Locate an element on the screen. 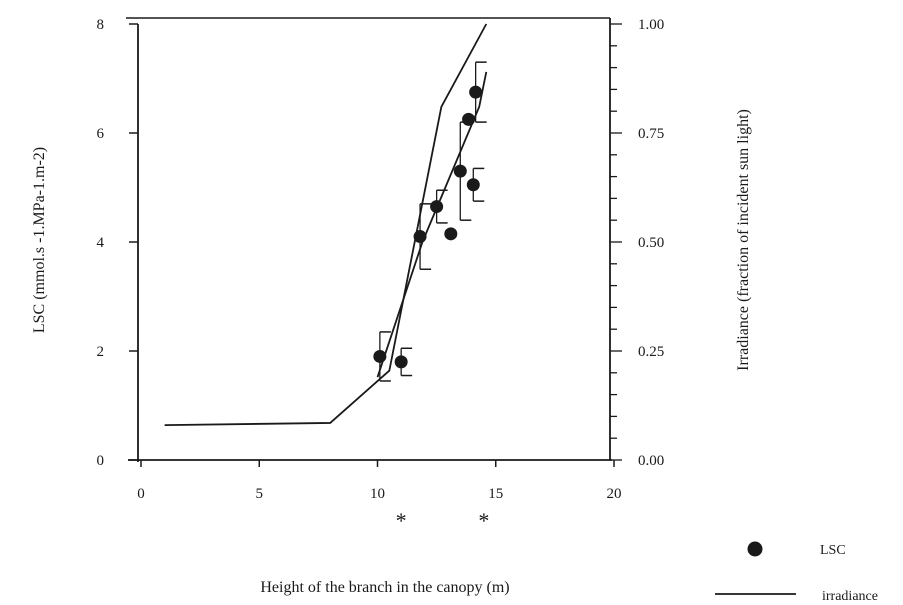  y-right-axis-ticks: 0.00 0.25 0.50 0.75 1.00 is located at coordinates (637, 243).